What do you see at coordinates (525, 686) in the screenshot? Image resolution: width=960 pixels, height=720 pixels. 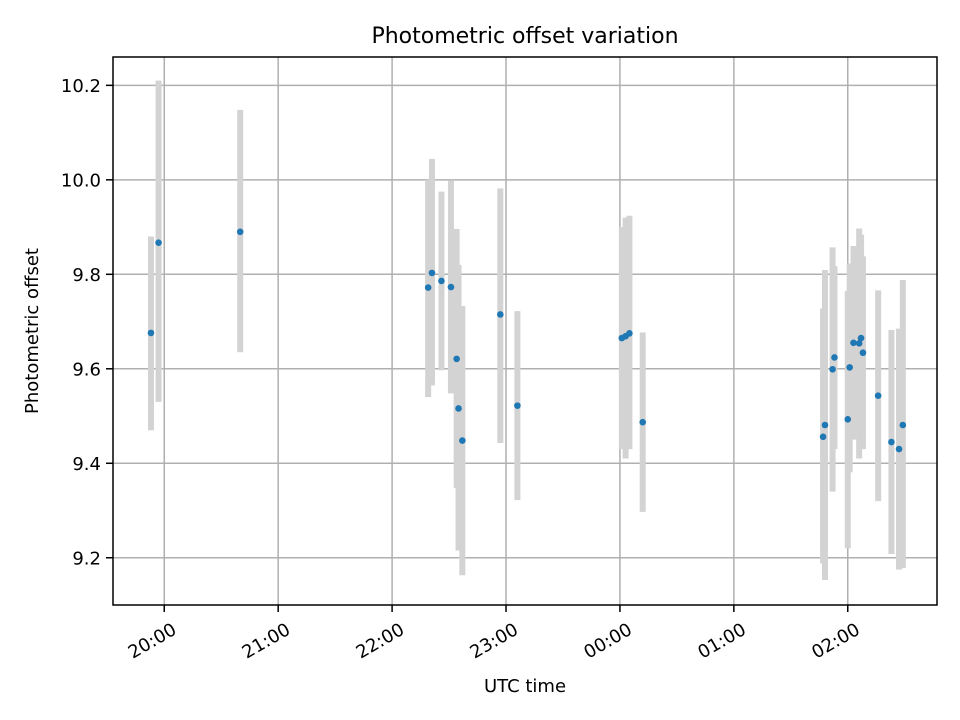 I see `x-axis-label: UTC time` at bounding box center [525, 686].